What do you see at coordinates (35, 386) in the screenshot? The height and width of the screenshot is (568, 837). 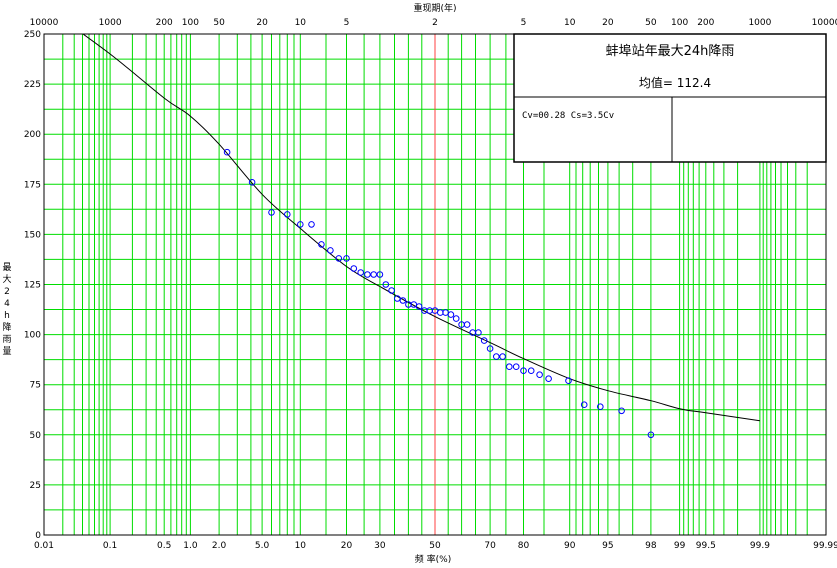 I see `y-tick-label: 75` at bounding box center [35, 386].